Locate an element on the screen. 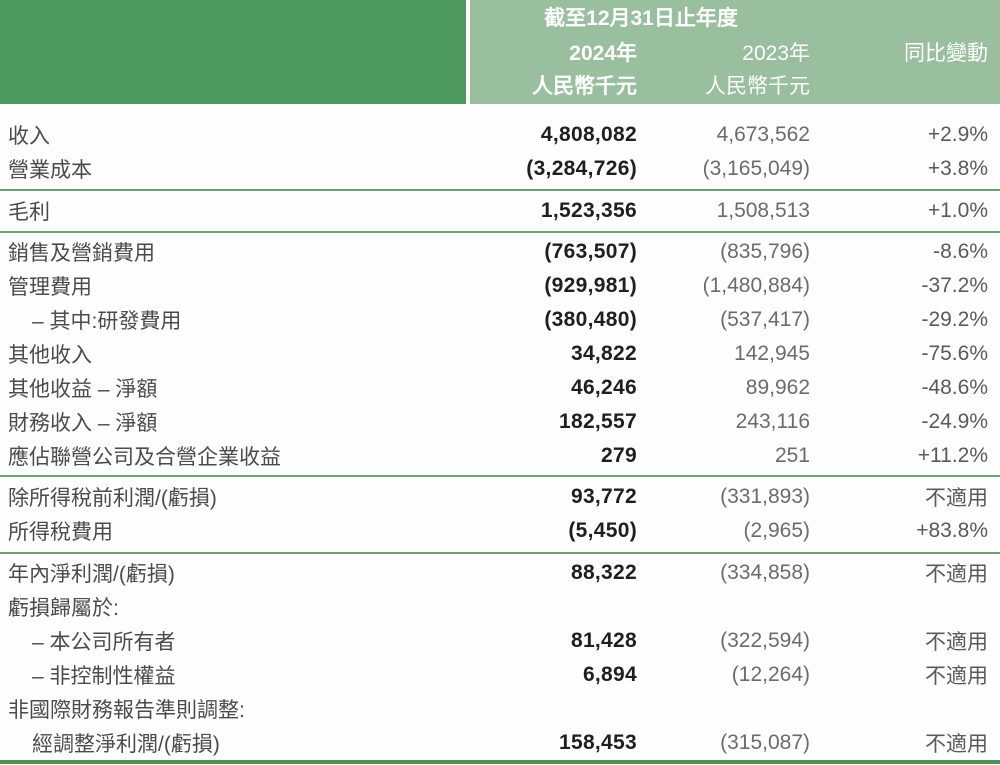 This screenshot has width=1000, height=765. value-2024: 34,822 is located at coordinates (603, 353).